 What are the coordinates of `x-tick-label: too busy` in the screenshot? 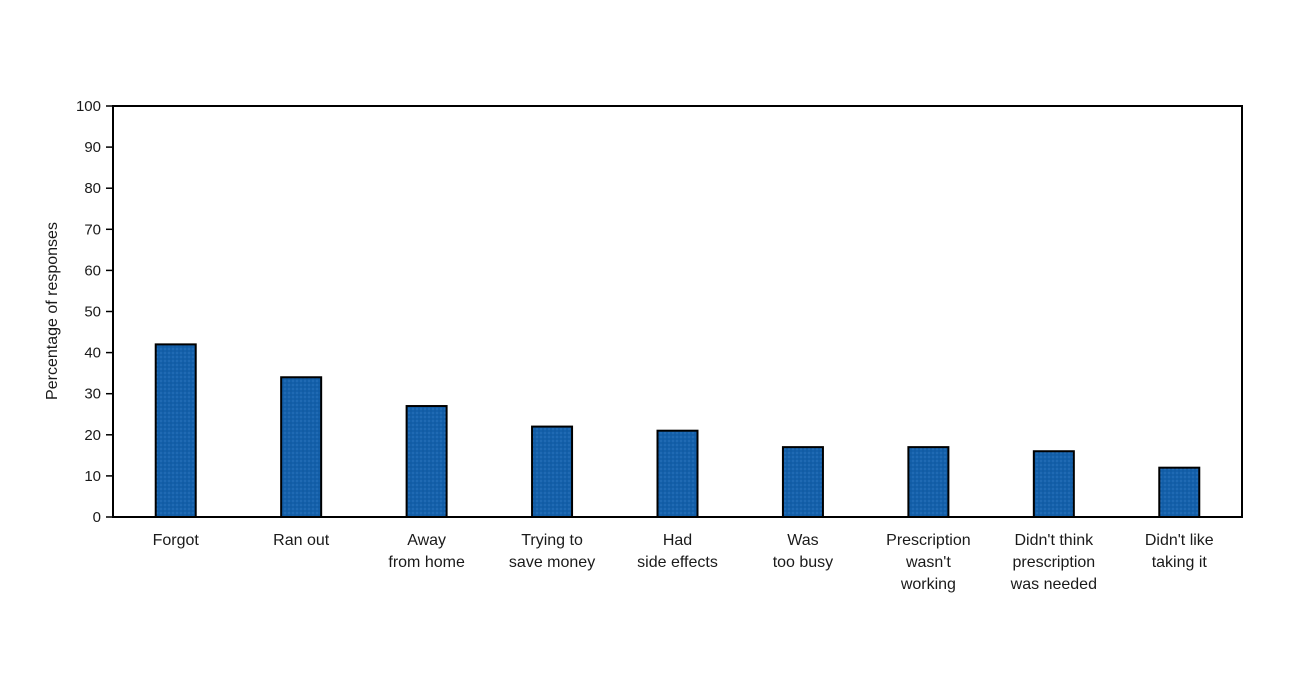 It's located at (803, 562).